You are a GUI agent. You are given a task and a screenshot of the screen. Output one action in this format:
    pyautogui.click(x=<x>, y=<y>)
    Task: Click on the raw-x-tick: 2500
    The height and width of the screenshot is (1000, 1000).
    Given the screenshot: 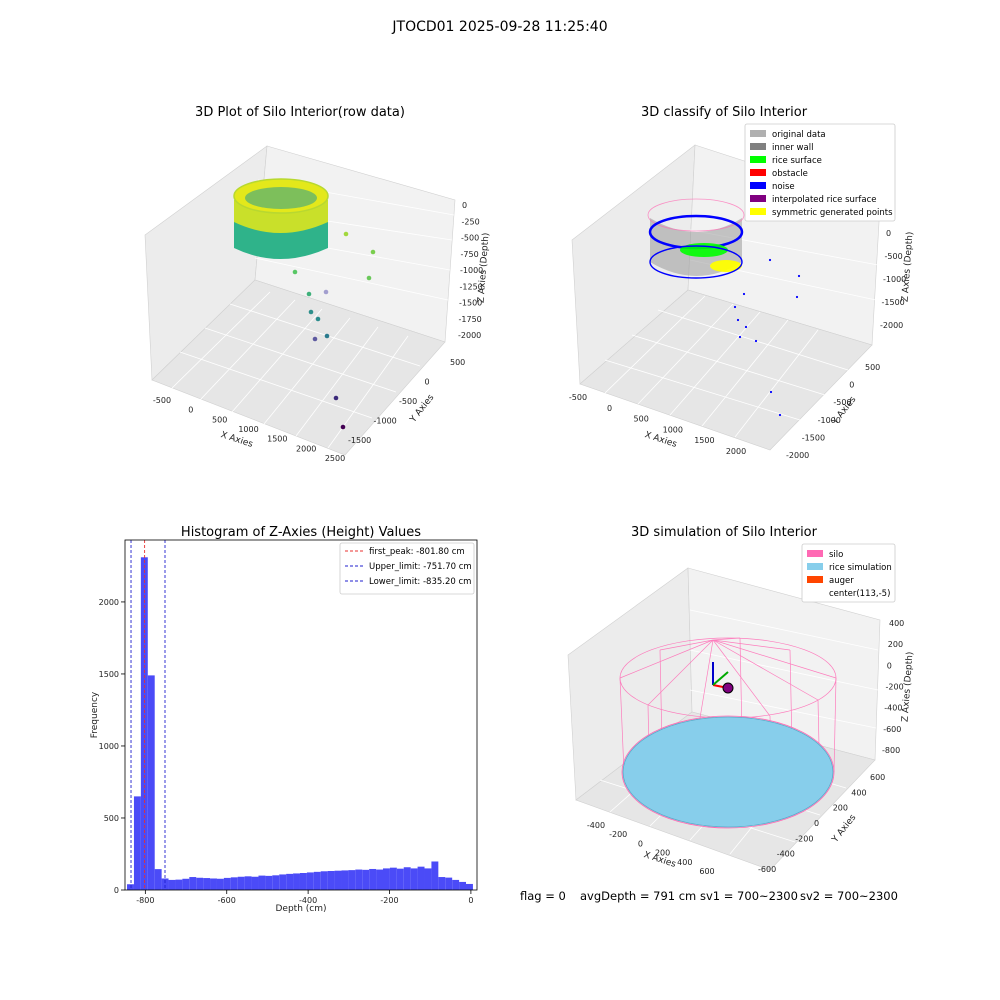 What is the action you would take?
    pyautogui.click(x=335, y=458)
    